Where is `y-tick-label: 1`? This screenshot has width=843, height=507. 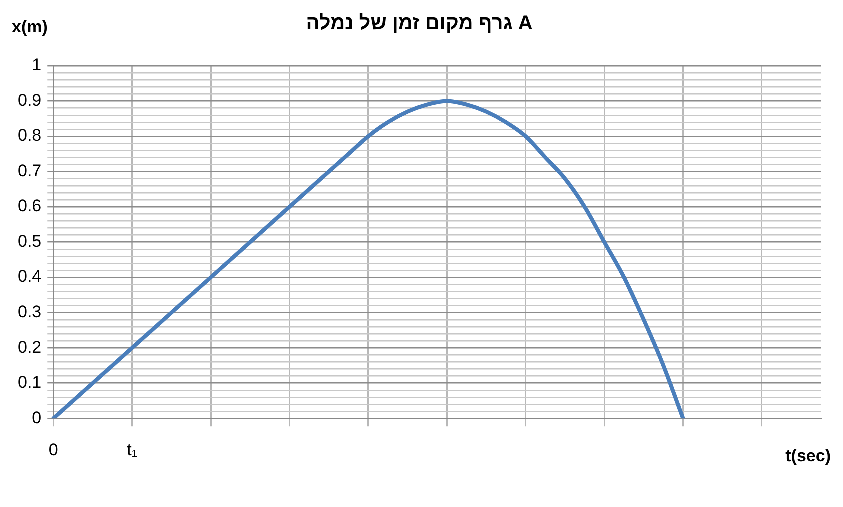 y-tick-label: 1 is located at coordinates (37, 65).